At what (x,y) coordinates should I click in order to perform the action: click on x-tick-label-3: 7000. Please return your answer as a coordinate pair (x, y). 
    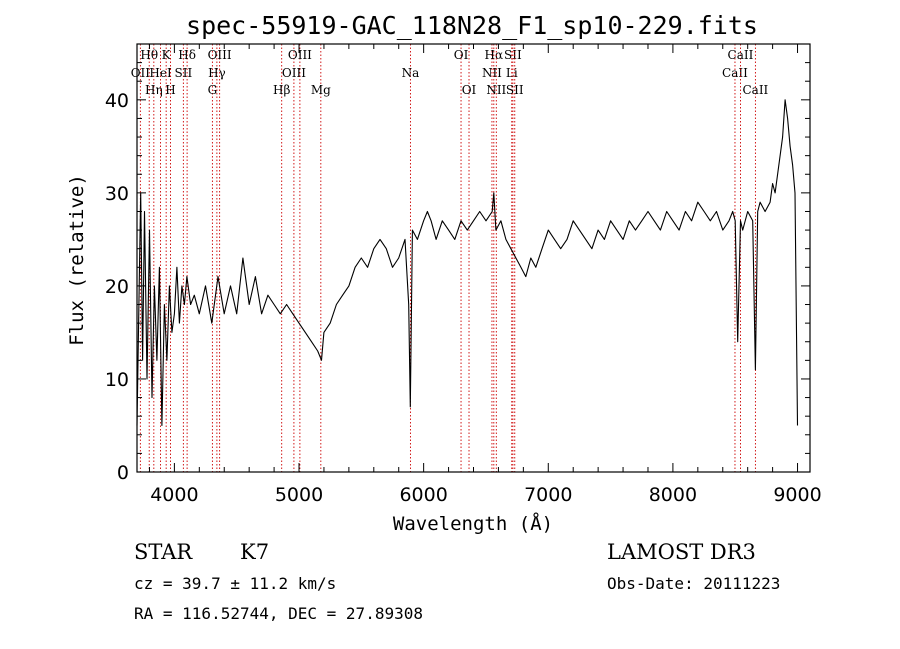
    Looking at the image, I should click on (548, 495).